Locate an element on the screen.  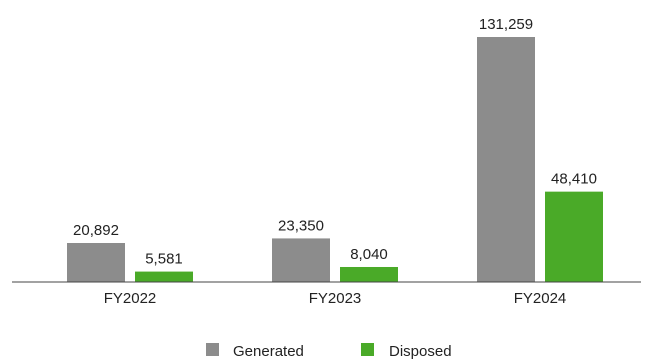
legend-label-disposed: Disposed is located at coordinates (420, 351).